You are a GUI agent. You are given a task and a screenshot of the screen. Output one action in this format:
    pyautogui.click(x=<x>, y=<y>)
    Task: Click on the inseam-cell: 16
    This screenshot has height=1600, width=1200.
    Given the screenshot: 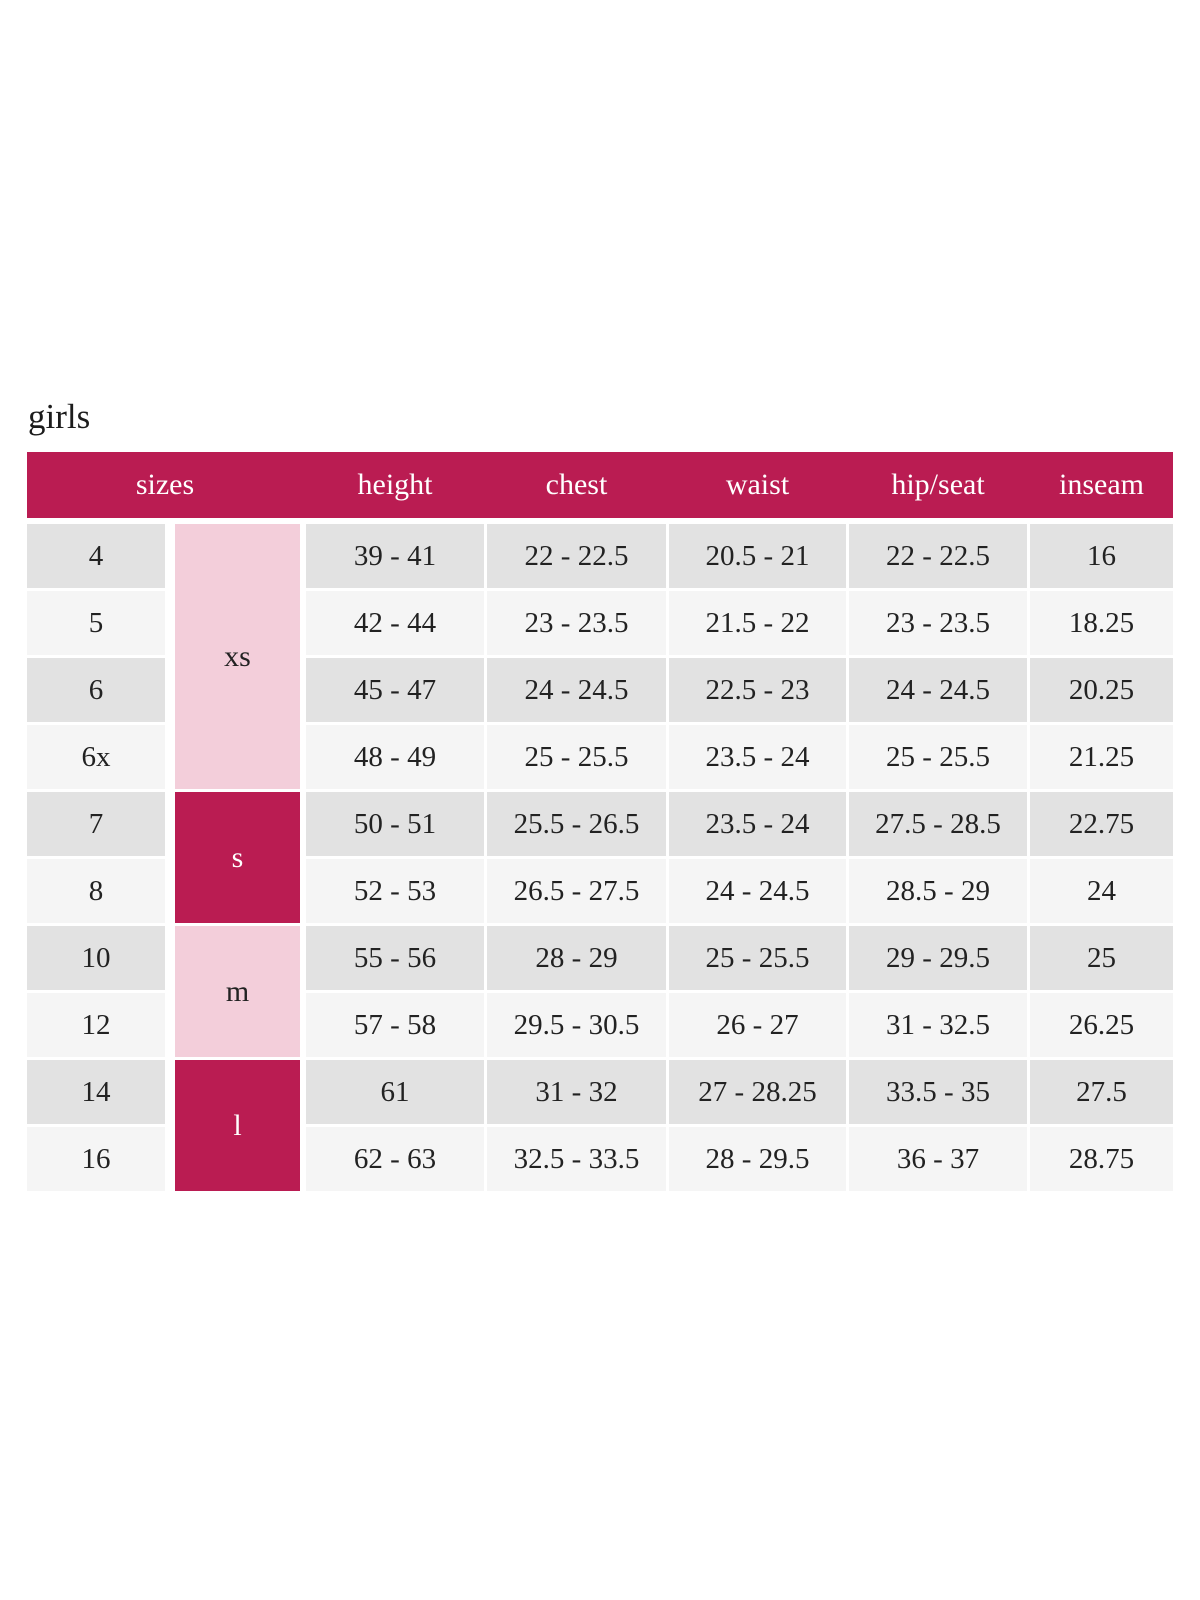 What is the action you would take?
    pyautogui.click(x=1101, y=556)
    